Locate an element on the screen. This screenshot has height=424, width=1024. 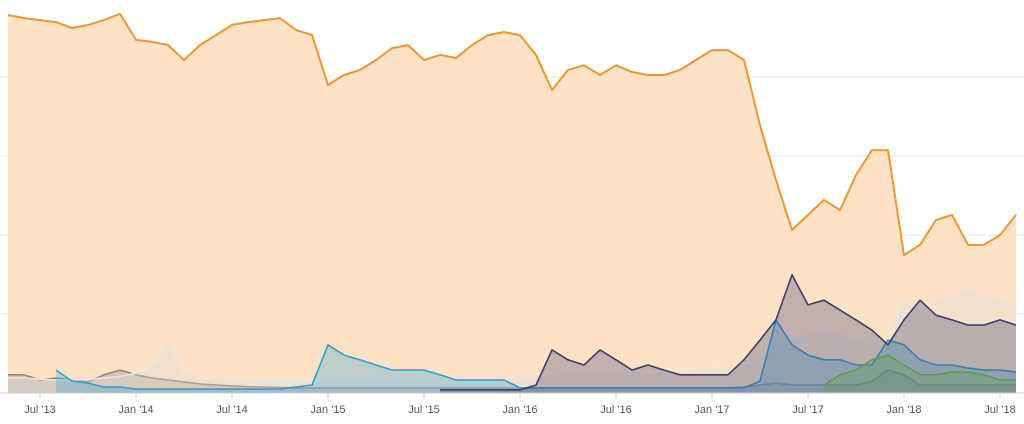
x-tick-label: Jul '16 is located at coordinates (615, 410).